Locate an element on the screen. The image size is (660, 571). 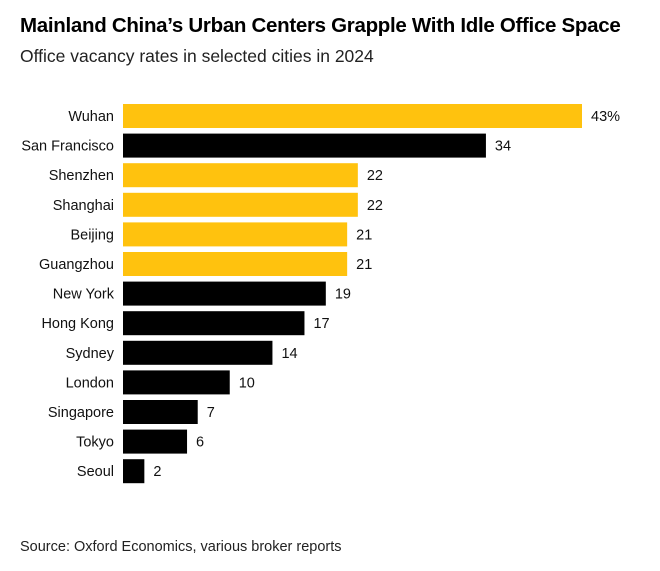
bar-hong-kong is located at coordinates (214, 323).